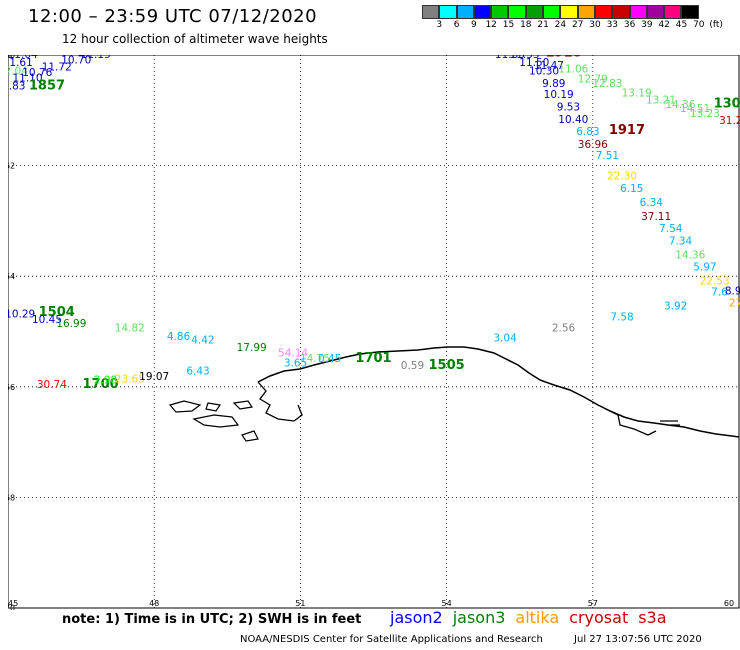 This screenshot has width=740, height=650. Describe the element at coordinates (599, 617) in the screenshot. I see `satellite-legend-item: cryosat` at that location.